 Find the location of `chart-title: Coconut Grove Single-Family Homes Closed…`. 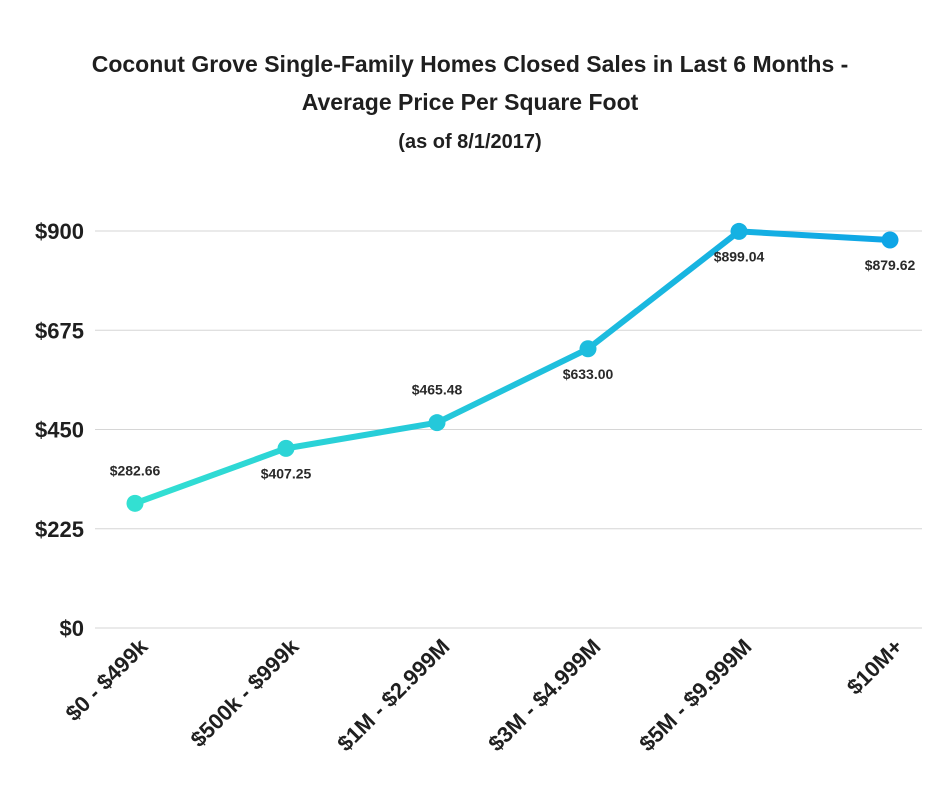

chart-title: Coconut Grove Single-Family Homes Closed… is located at coordinates (470, 64).